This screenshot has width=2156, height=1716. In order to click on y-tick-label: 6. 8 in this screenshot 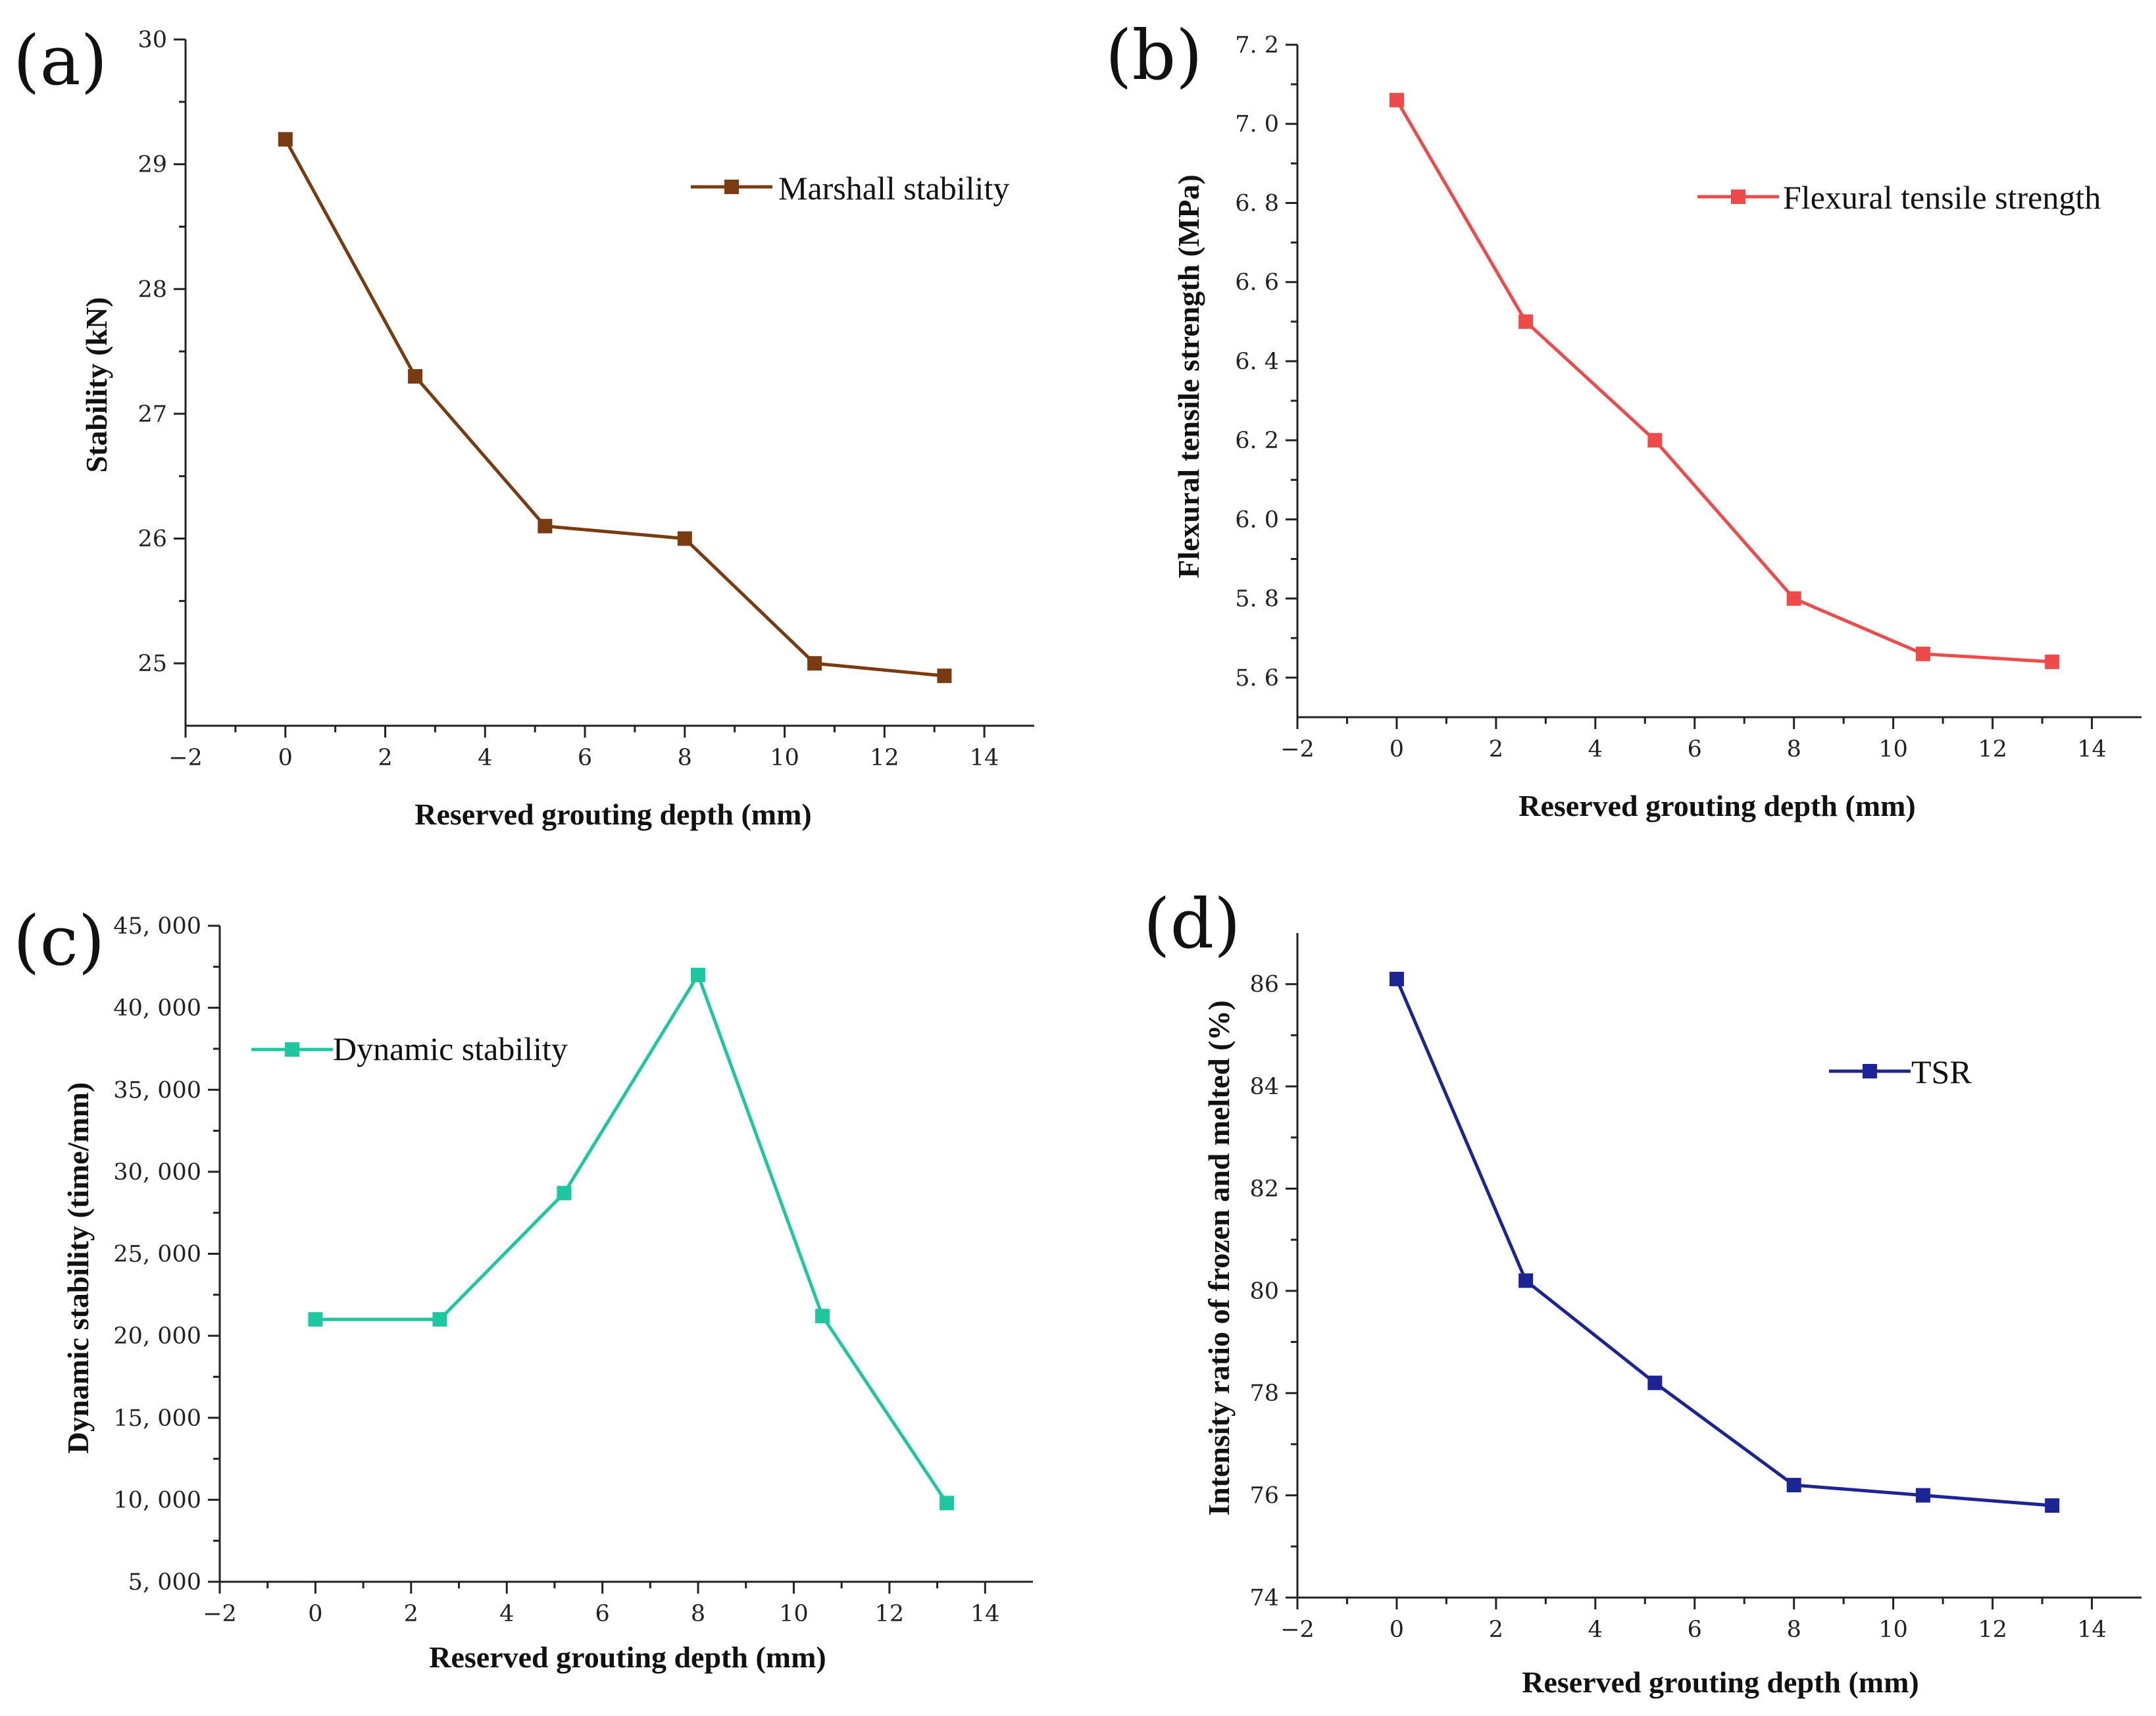, I will do `click(1257, 203)`.